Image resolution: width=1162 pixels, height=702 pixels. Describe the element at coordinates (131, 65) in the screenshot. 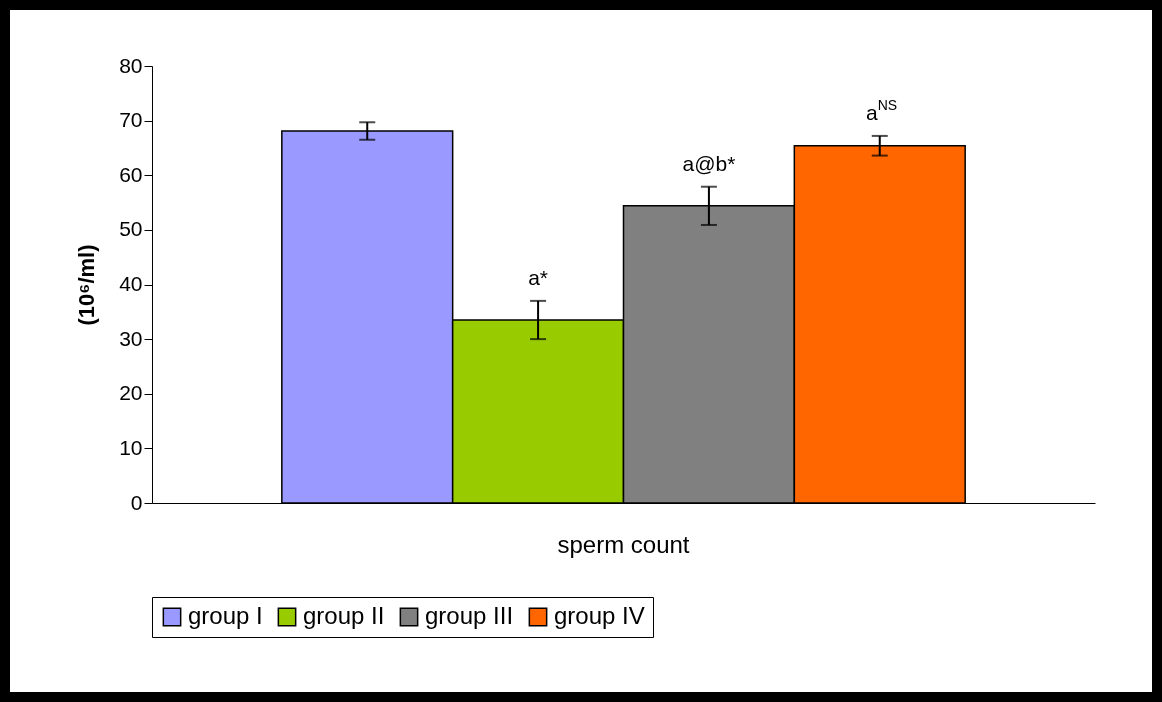

I see `y-tick-label: 80` at that location.